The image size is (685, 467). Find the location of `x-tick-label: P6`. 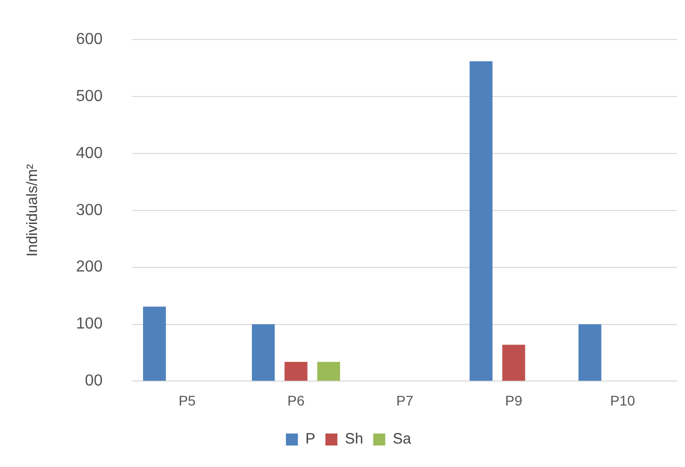

x-tick-label: P6 is located at coordinates (296, 400).